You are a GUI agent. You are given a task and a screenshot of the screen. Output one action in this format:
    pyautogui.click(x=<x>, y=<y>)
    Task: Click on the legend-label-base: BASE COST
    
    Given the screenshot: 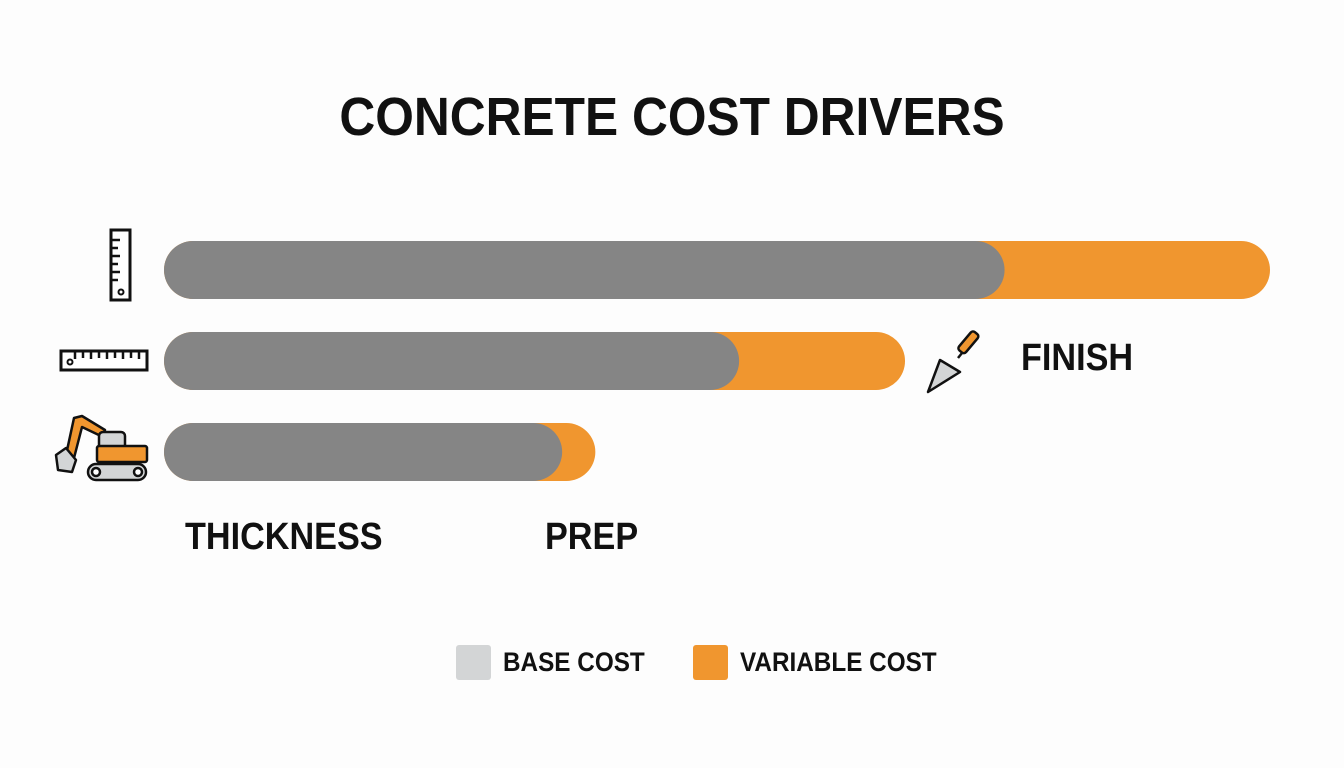 What is the action you would take?
    pyautogui.click(x=574, y=662)
    